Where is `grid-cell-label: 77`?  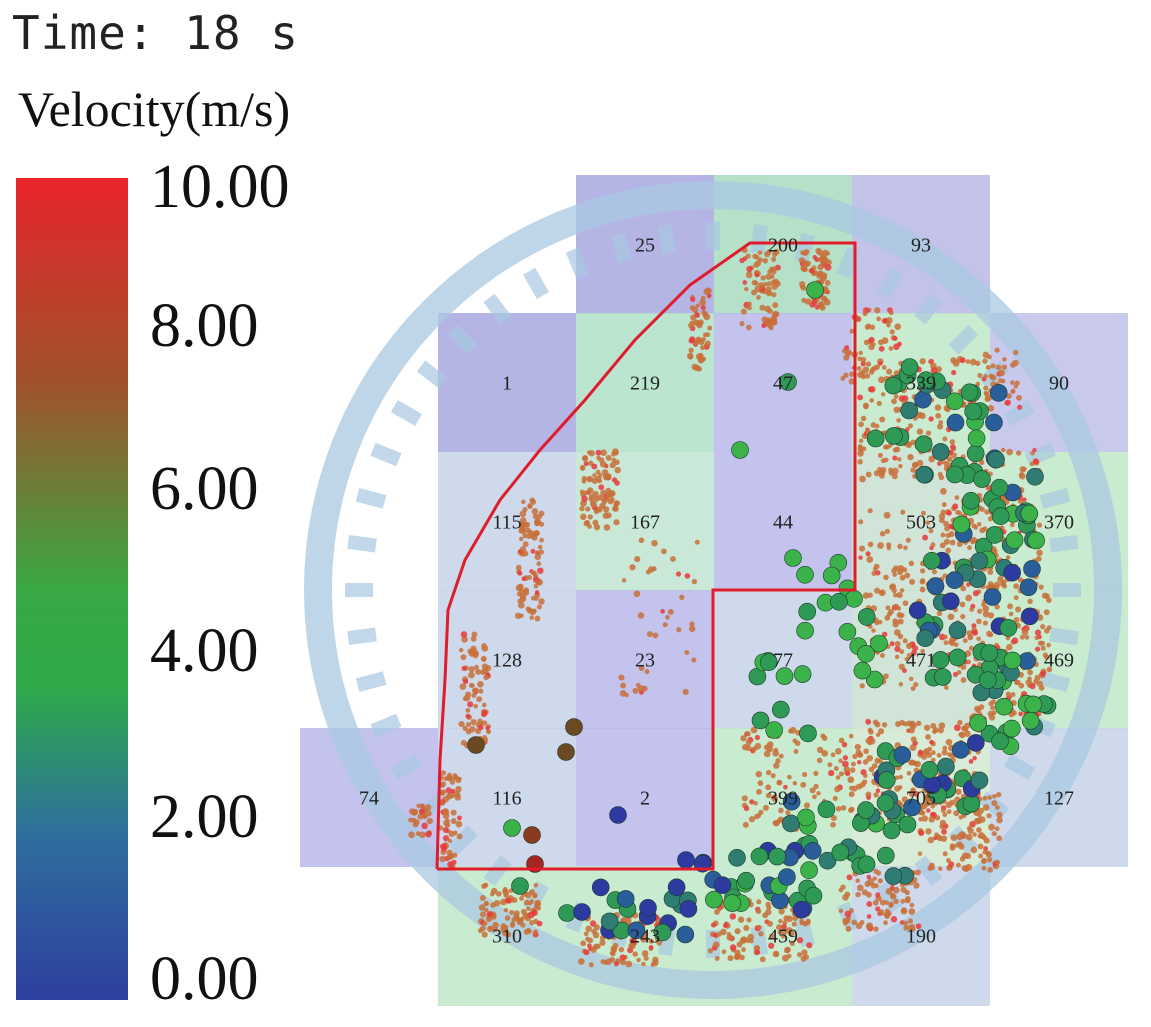
grid-cell-label: 77 is located at coordinates (783, 661).